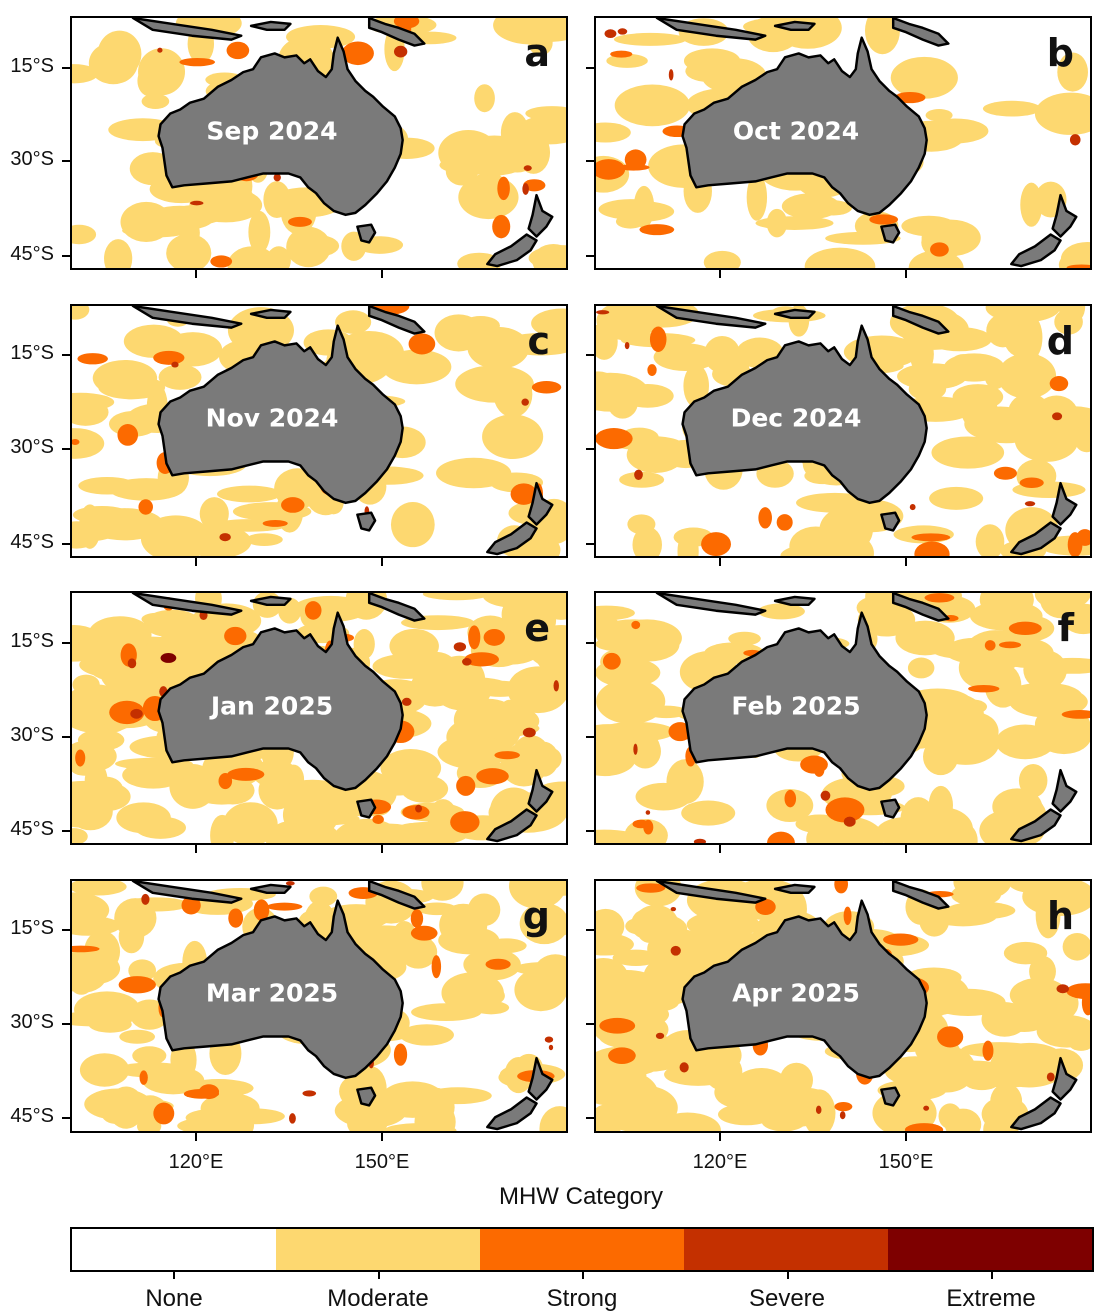  Describe the element at coordinates (890, 1096) in the screenshot. I see `tasmania-landmass` at that location.